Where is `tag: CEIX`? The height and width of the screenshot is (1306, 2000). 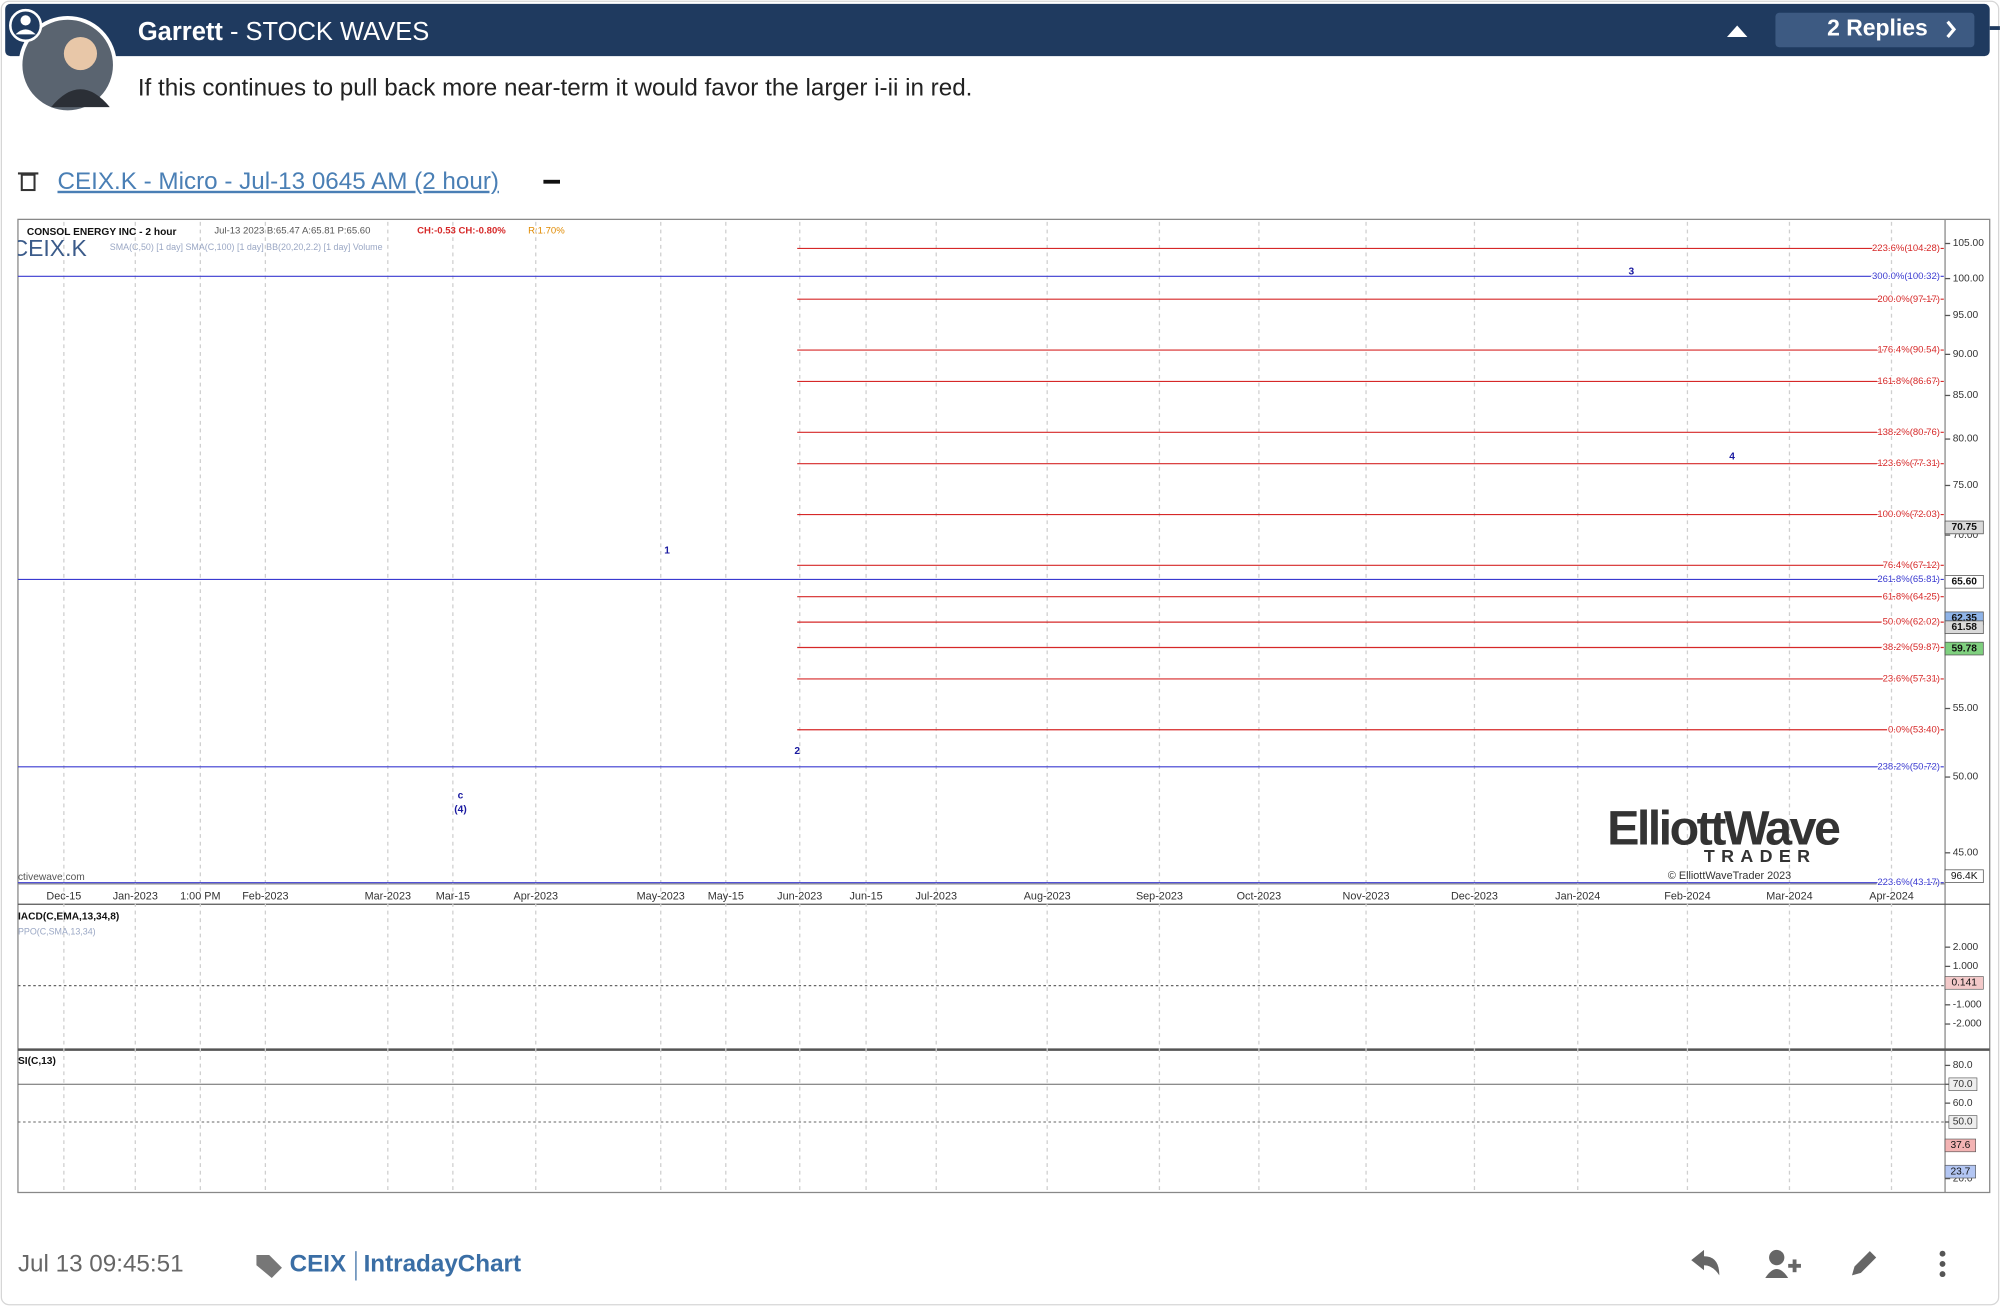
tag: CEIX is located at coordinates (318, 1264).